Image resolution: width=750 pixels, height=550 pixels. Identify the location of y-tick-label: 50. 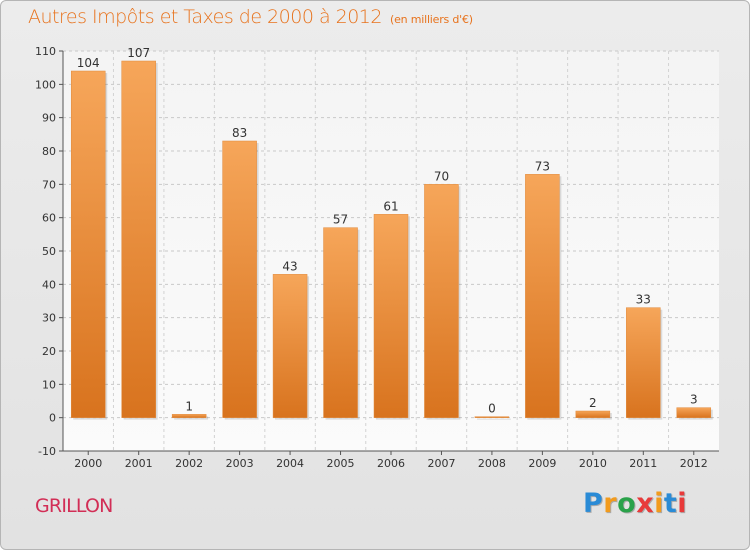
(49, 251).